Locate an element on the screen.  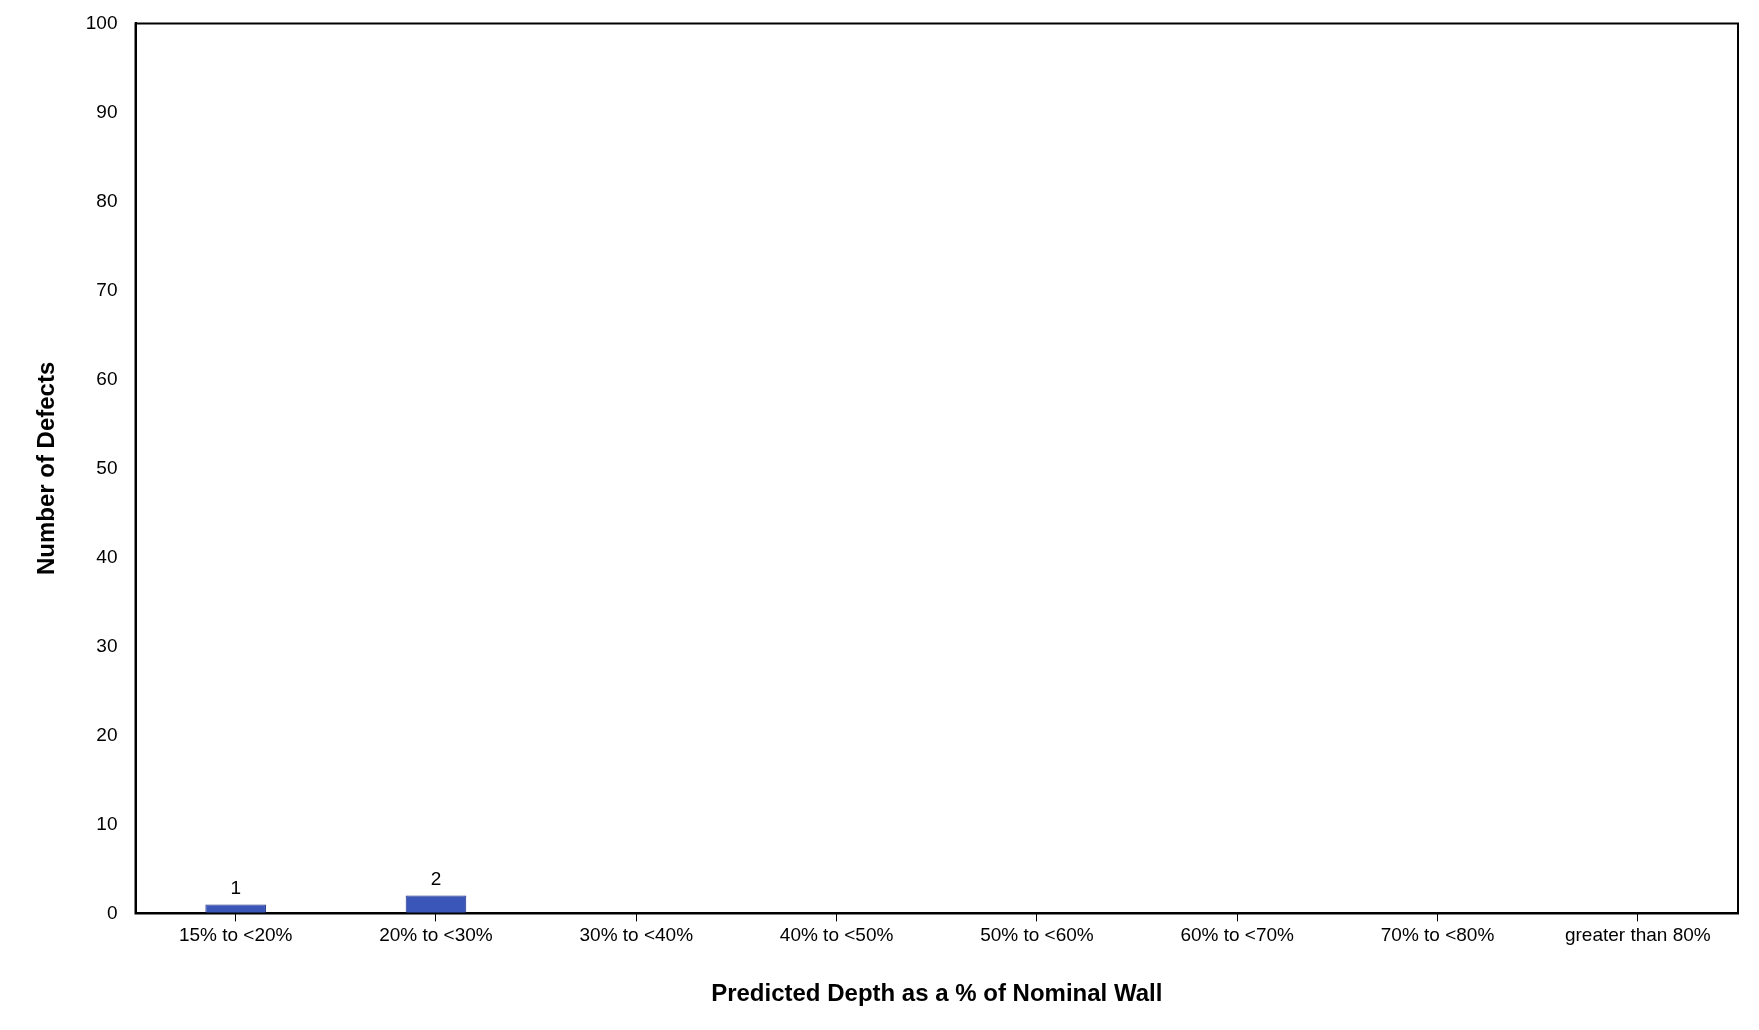
y-tick-label: 50 is located at coordinates (107, 467).